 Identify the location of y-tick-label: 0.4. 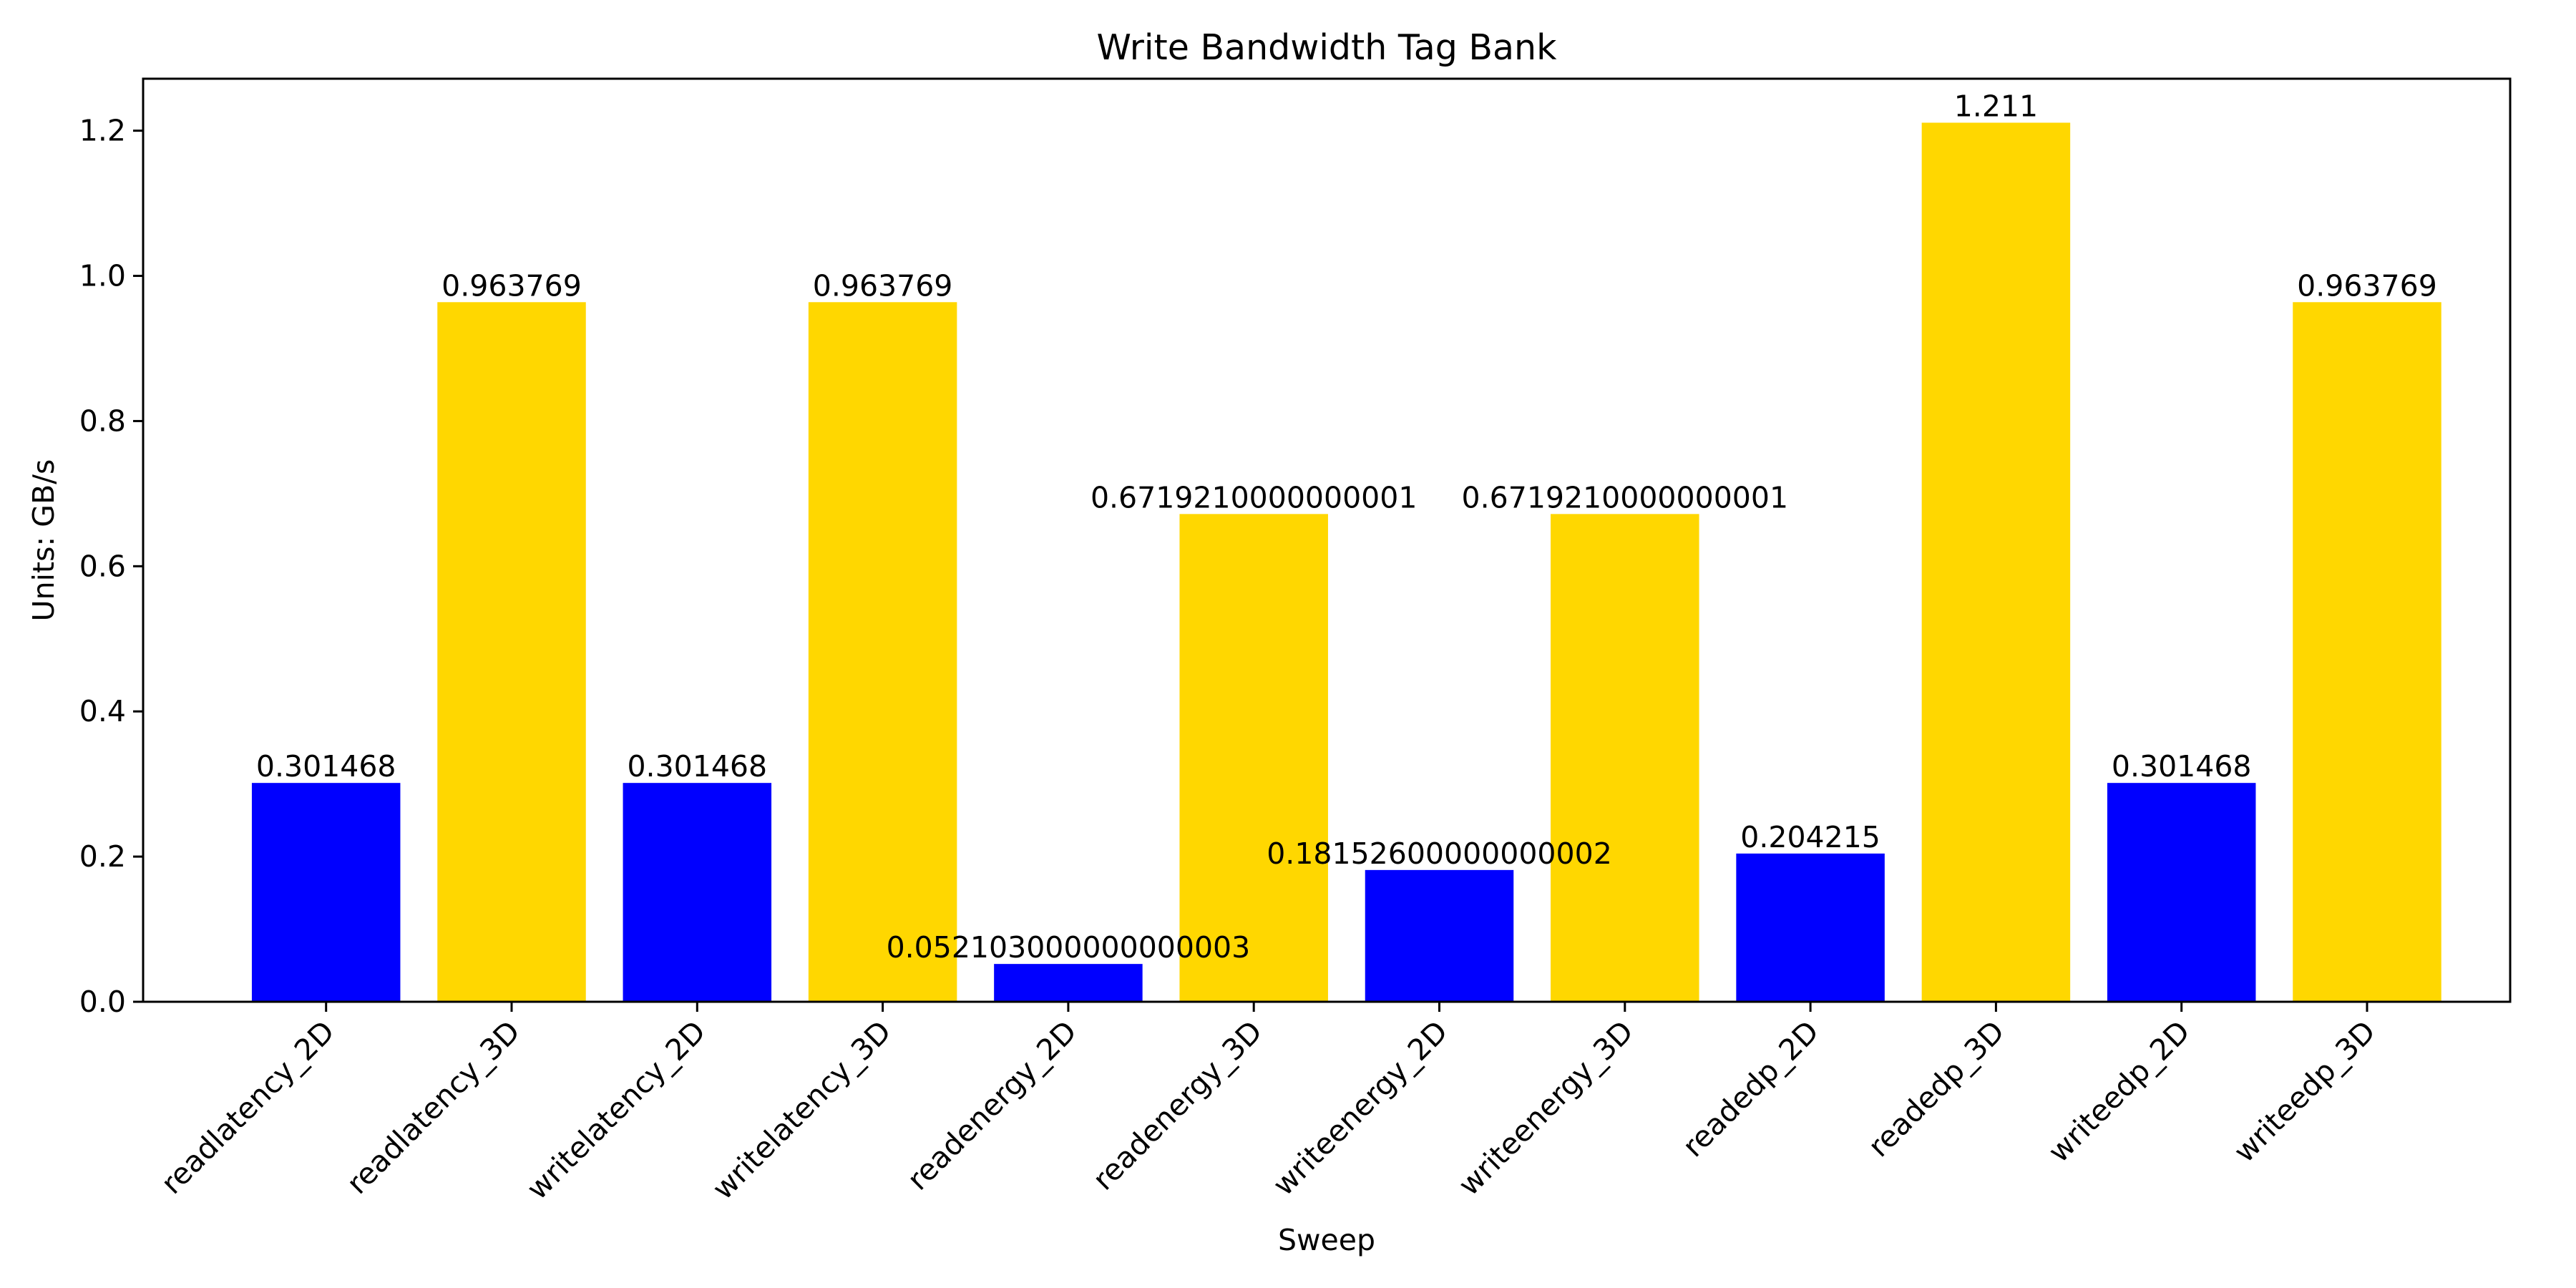
(102, 711).